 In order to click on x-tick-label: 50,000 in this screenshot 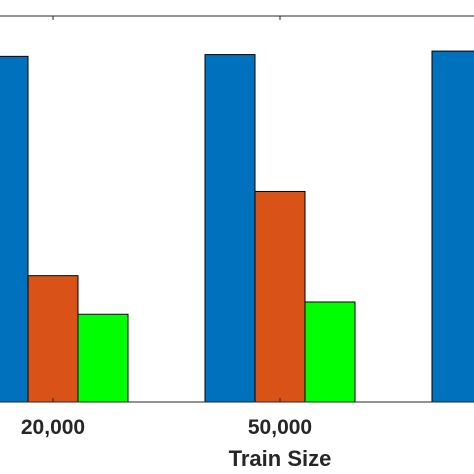, I will do `click(280, 427)`.